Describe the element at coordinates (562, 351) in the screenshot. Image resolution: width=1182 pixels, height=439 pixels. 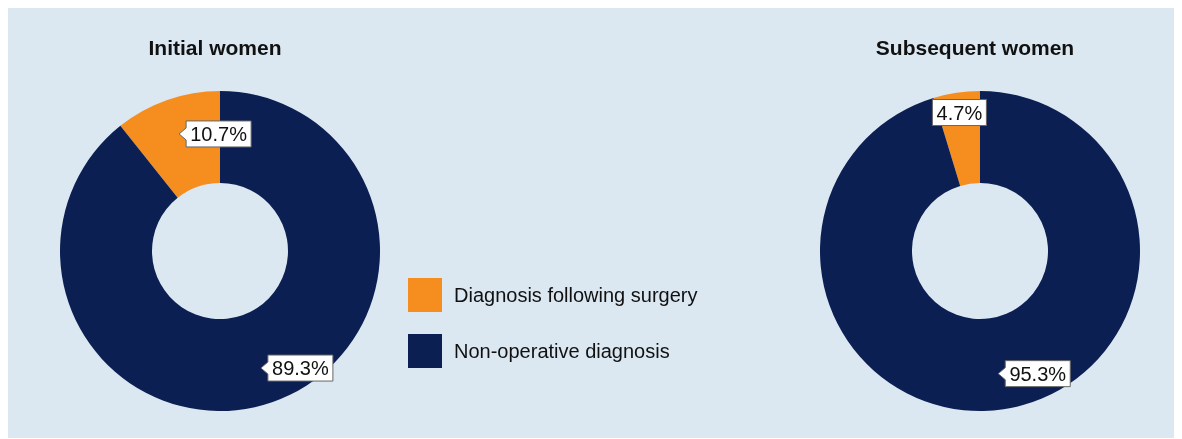
I see `legend-label: Non-operative diagnosis` at that location.